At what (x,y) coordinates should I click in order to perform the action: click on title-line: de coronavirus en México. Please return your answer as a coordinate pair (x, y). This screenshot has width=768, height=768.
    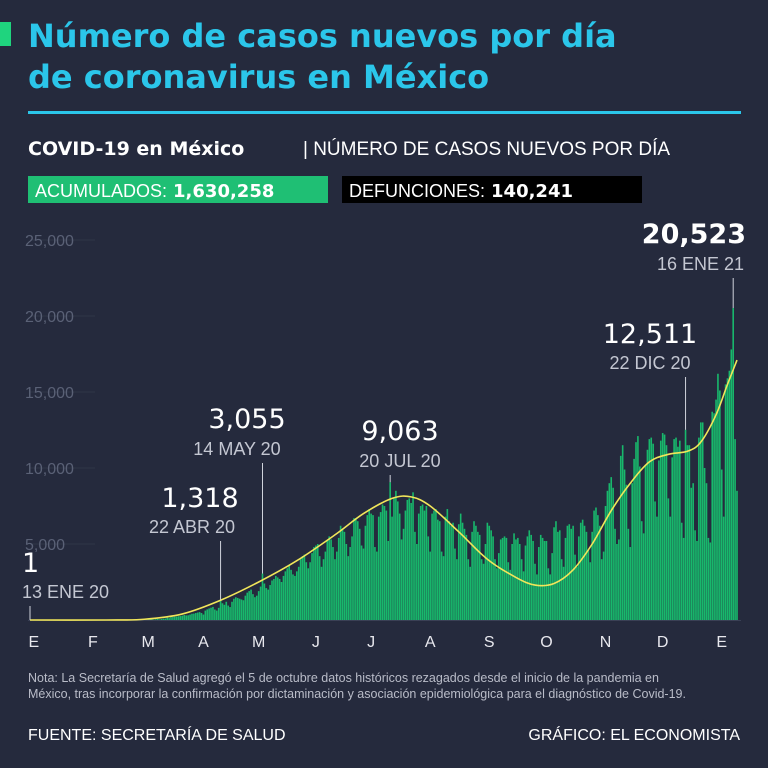
    Looking at the image, I should click on (258, 77).